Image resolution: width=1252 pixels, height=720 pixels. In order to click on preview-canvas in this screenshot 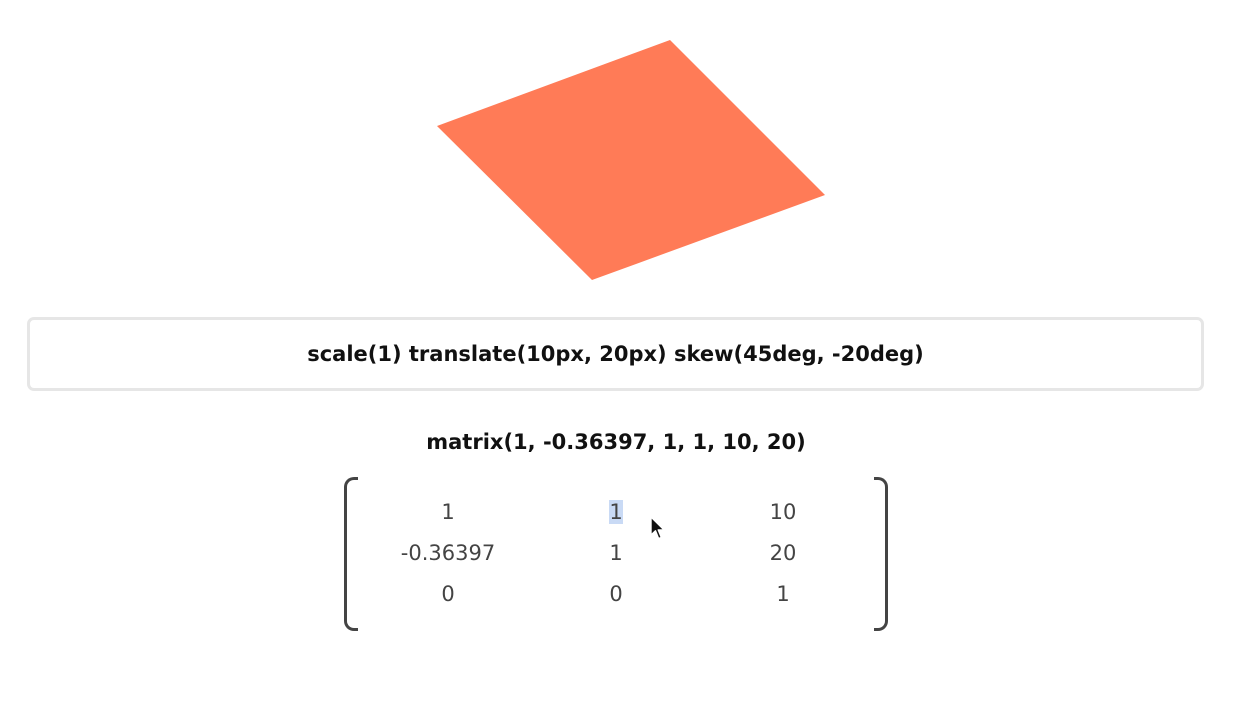, I will do `click(631, 160)`.